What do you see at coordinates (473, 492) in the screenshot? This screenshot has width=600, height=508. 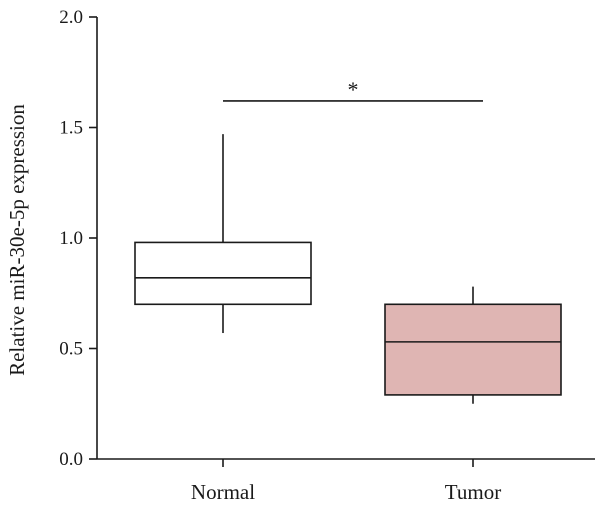 I see `x-tick-label-tumor: Tumor` at bounding box center [473, 492].